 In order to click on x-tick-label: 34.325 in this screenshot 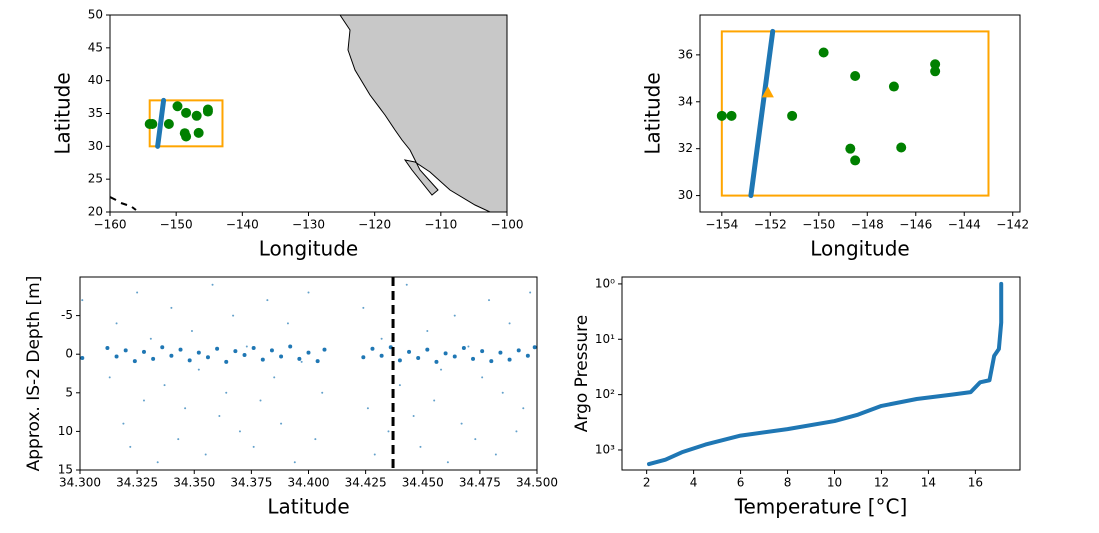, I will do `click(137, 483)`.